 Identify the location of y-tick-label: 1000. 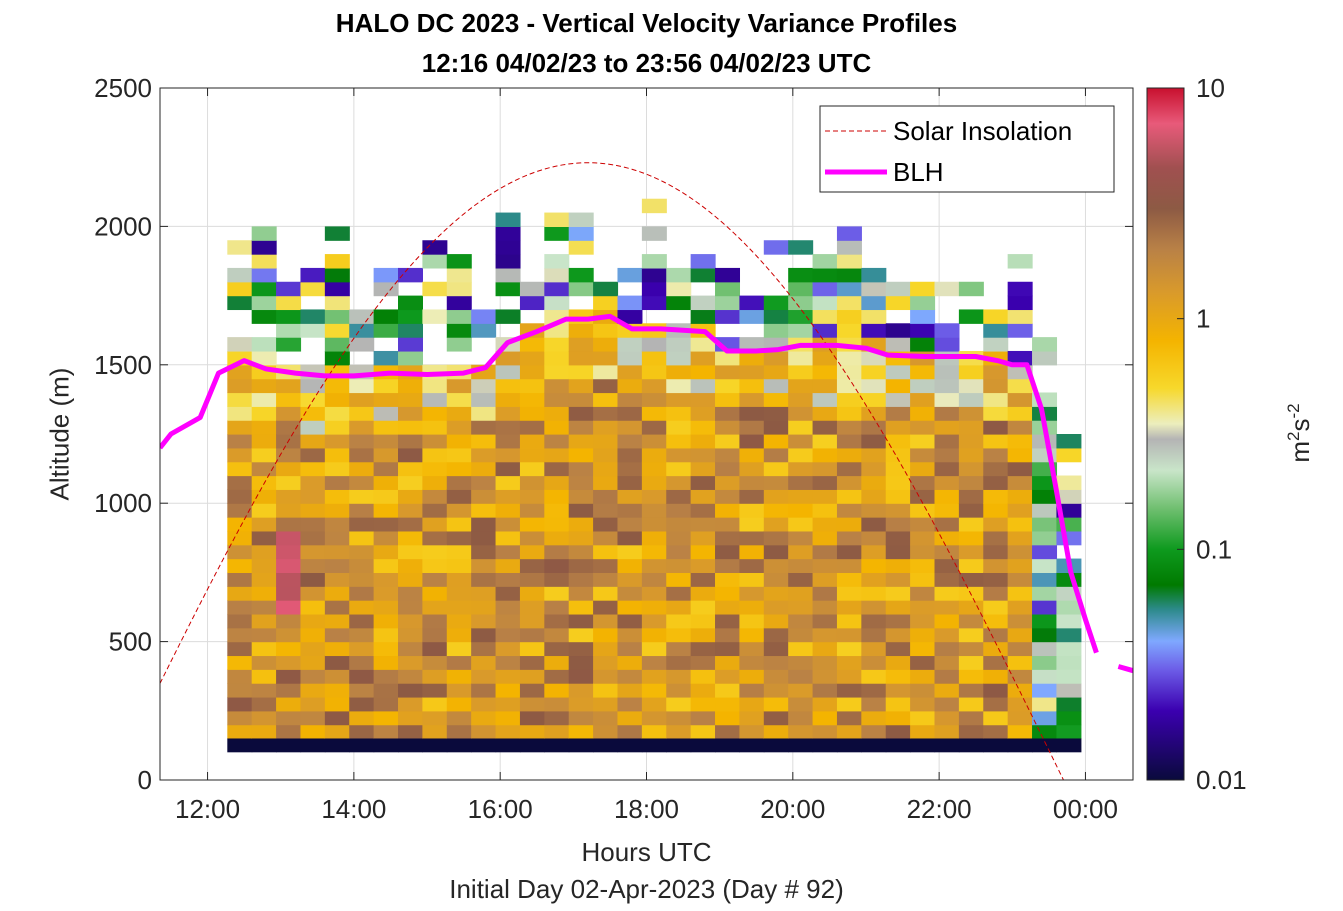
(123, 503).